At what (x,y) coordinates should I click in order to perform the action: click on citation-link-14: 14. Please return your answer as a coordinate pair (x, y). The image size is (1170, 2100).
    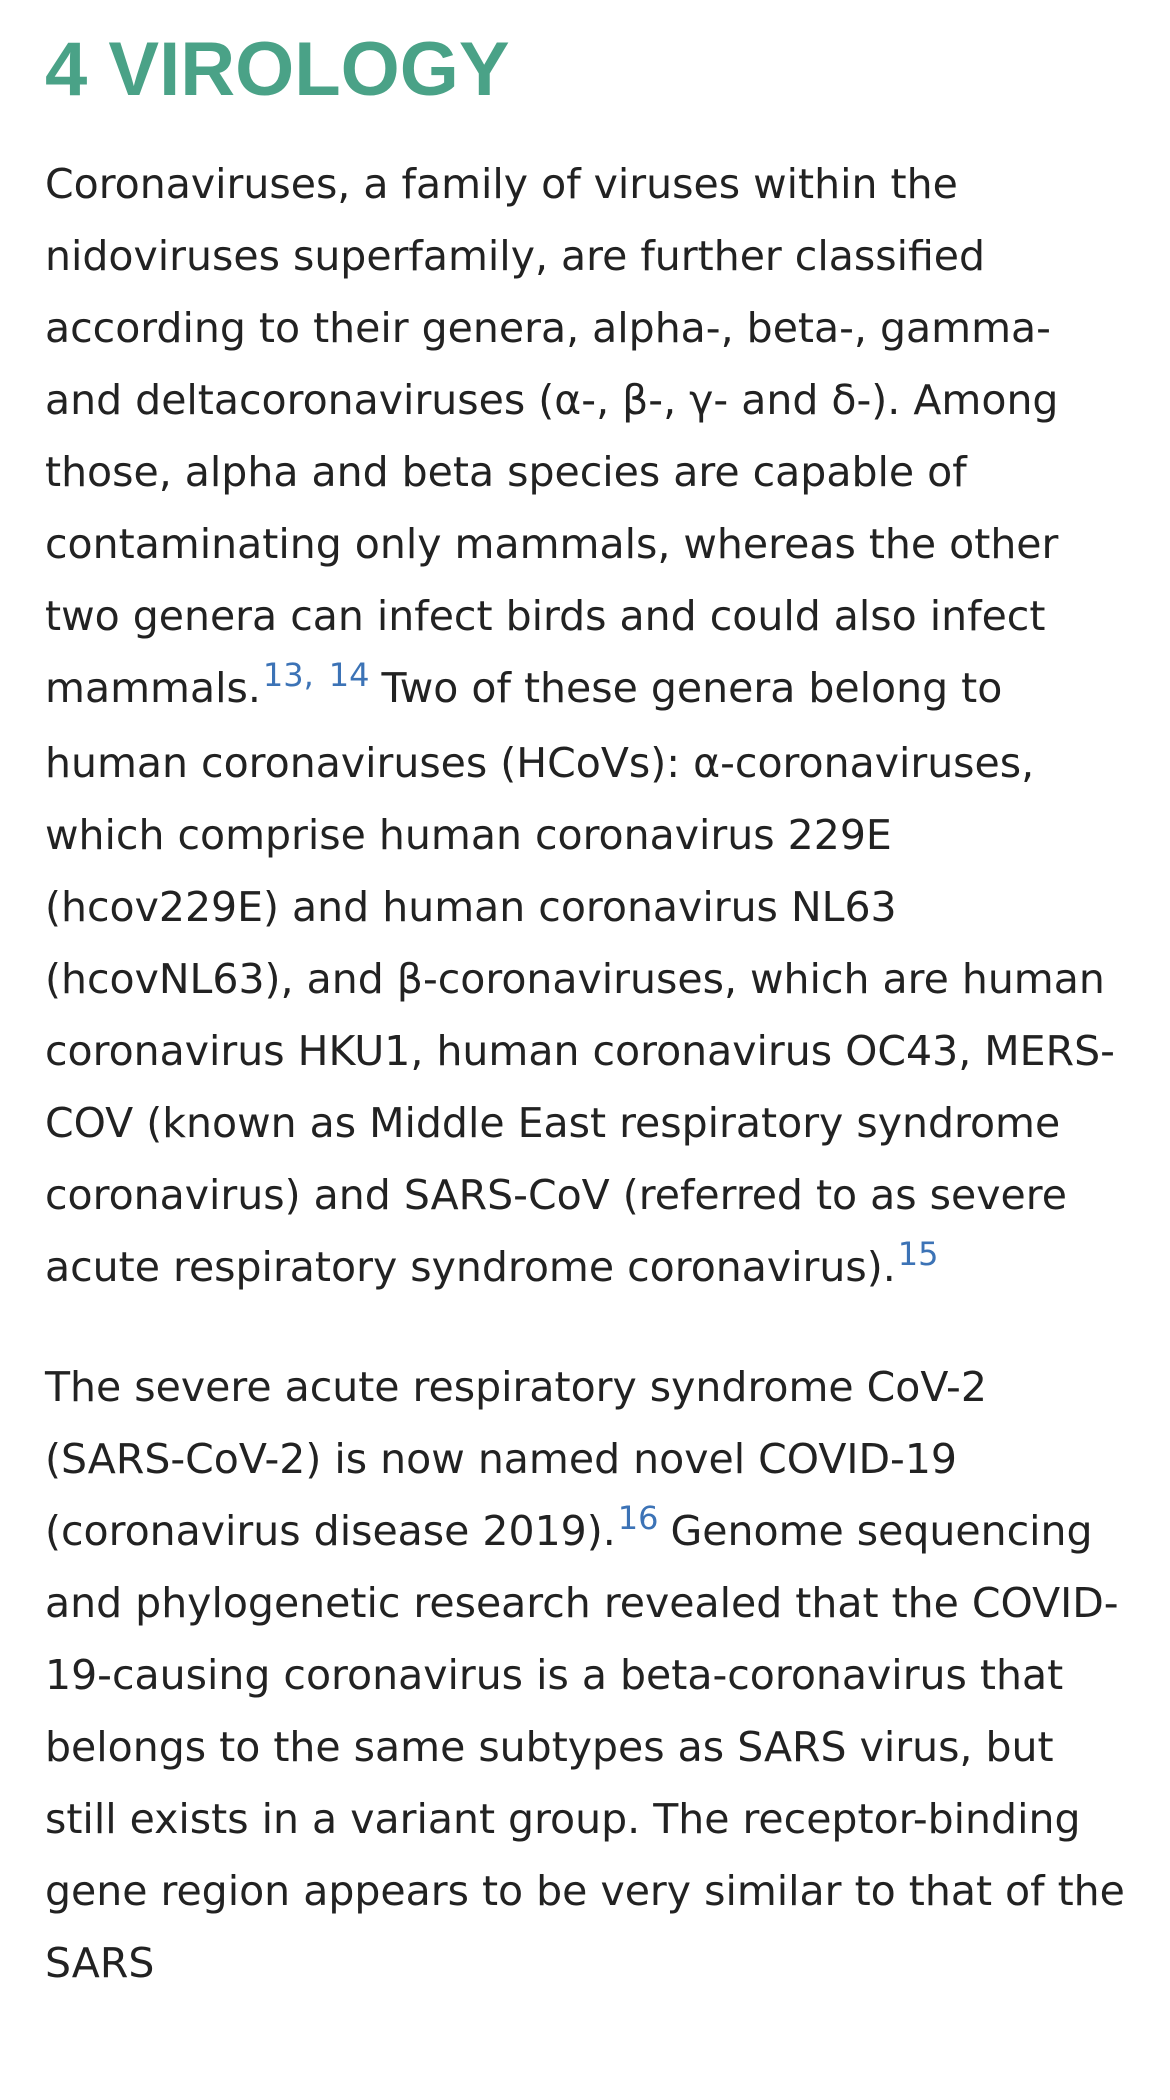
    Looking at the image, I should click on (349, 675).